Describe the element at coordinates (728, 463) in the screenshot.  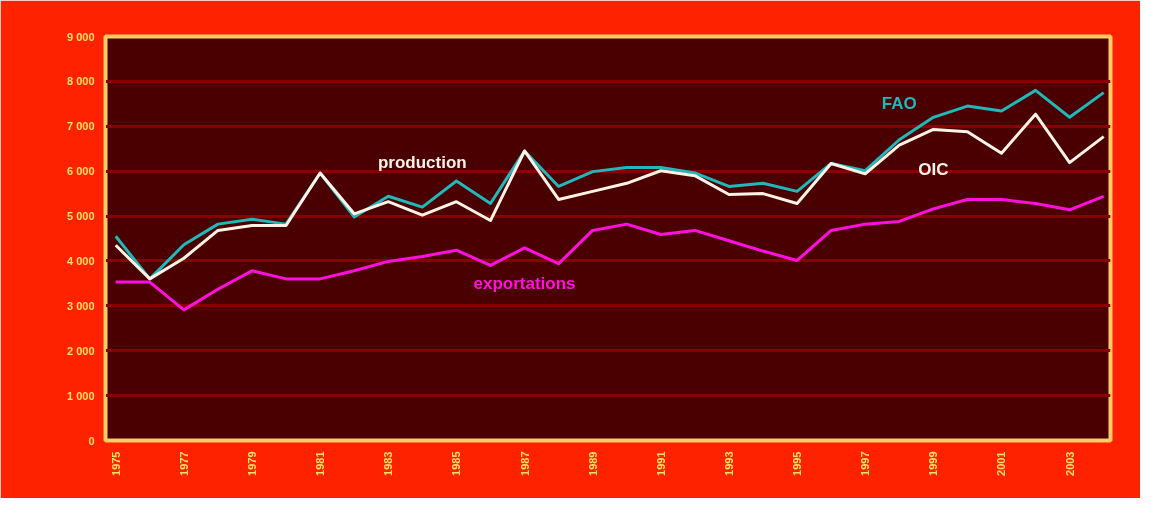
I see `x-tick-label: 1993` at that location.